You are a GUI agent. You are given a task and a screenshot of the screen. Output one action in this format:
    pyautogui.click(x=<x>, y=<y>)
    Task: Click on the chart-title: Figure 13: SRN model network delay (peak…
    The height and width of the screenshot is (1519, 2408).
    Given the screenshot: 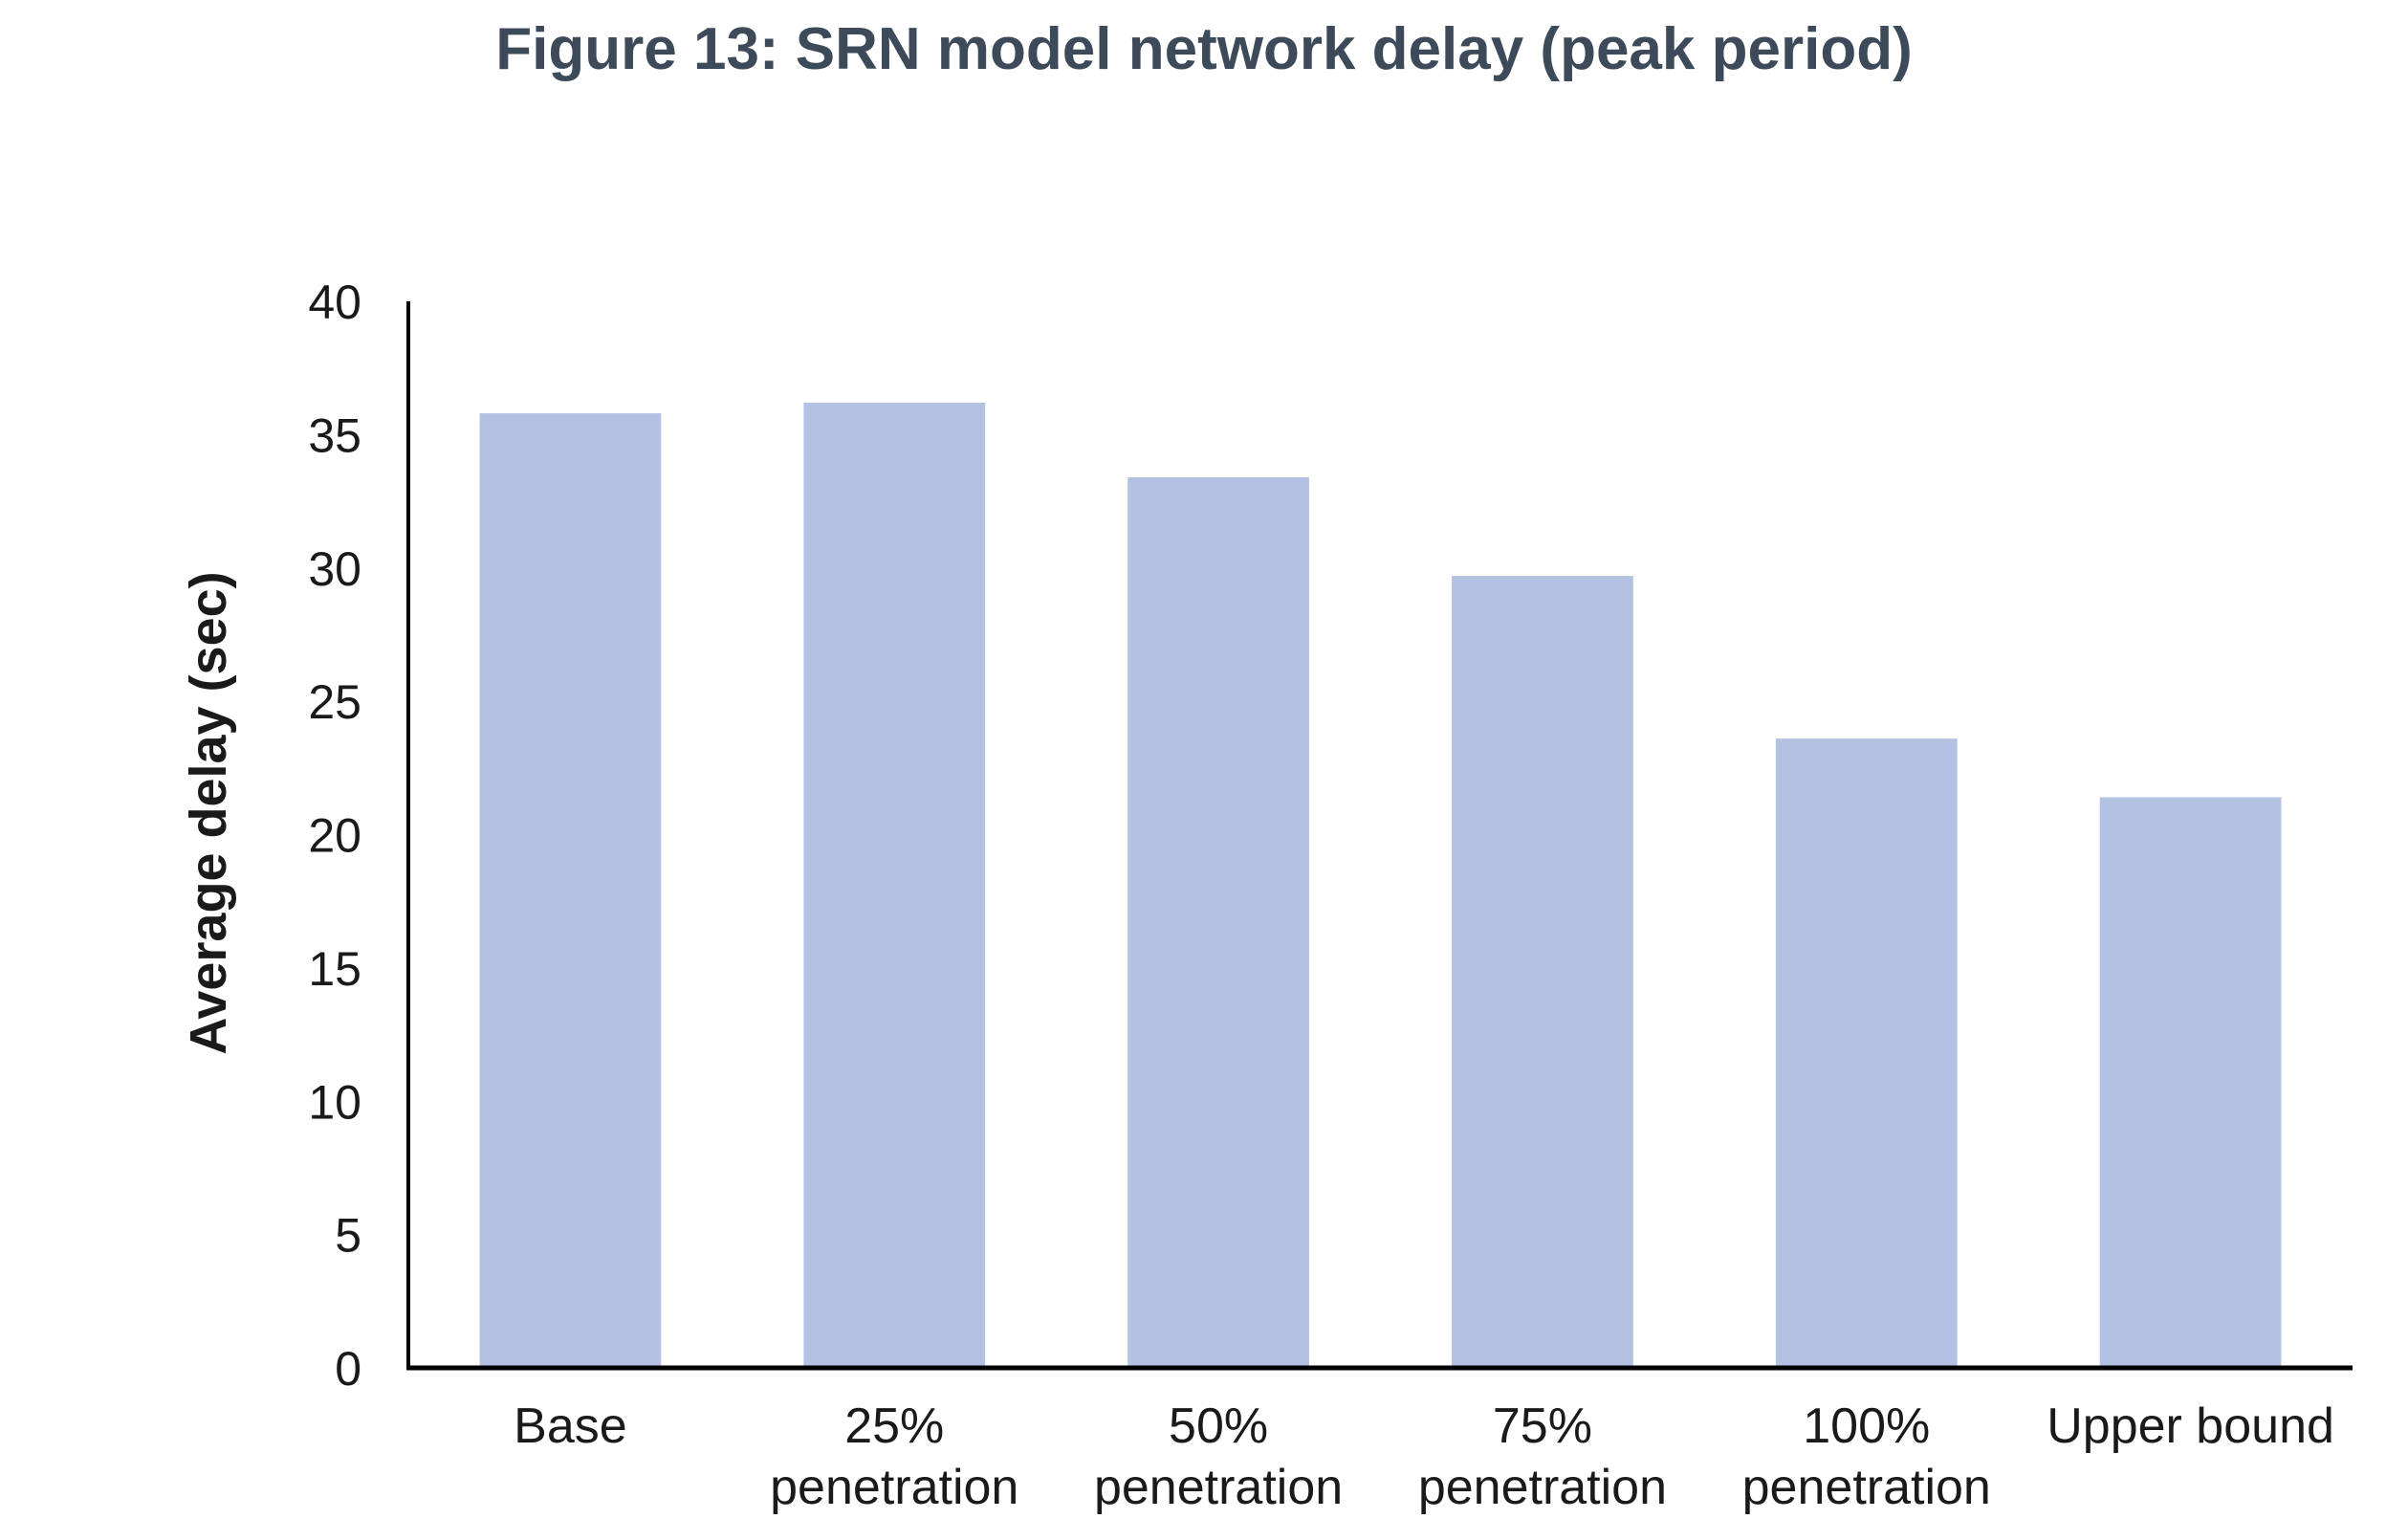 What is the action you would take?
    pyautogui.click(x=1204, y=49)
    